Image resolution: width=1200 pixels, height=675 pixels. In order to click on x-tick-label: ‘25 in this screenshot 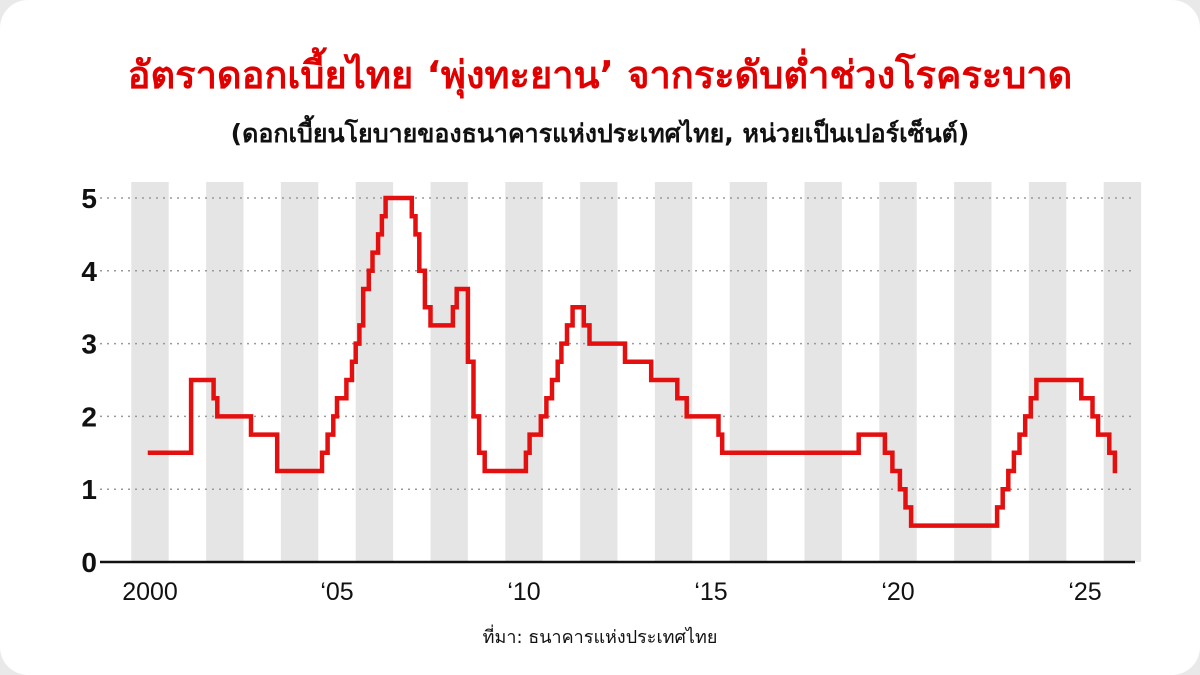, I will do `click(1084, 592)`.